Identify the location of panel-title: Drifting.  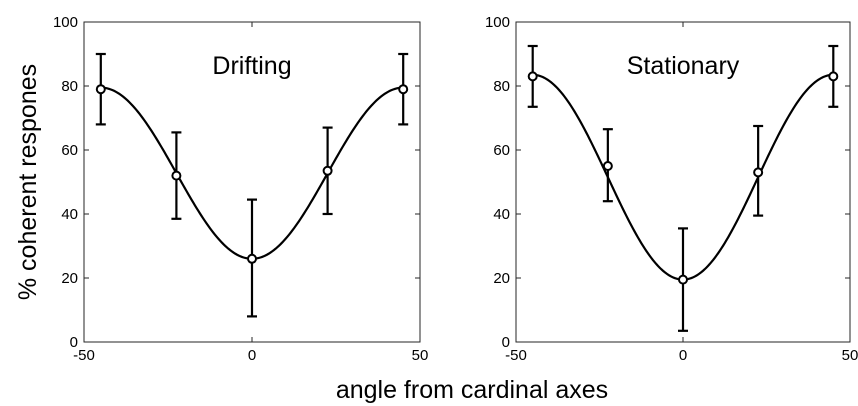
(251, 66).